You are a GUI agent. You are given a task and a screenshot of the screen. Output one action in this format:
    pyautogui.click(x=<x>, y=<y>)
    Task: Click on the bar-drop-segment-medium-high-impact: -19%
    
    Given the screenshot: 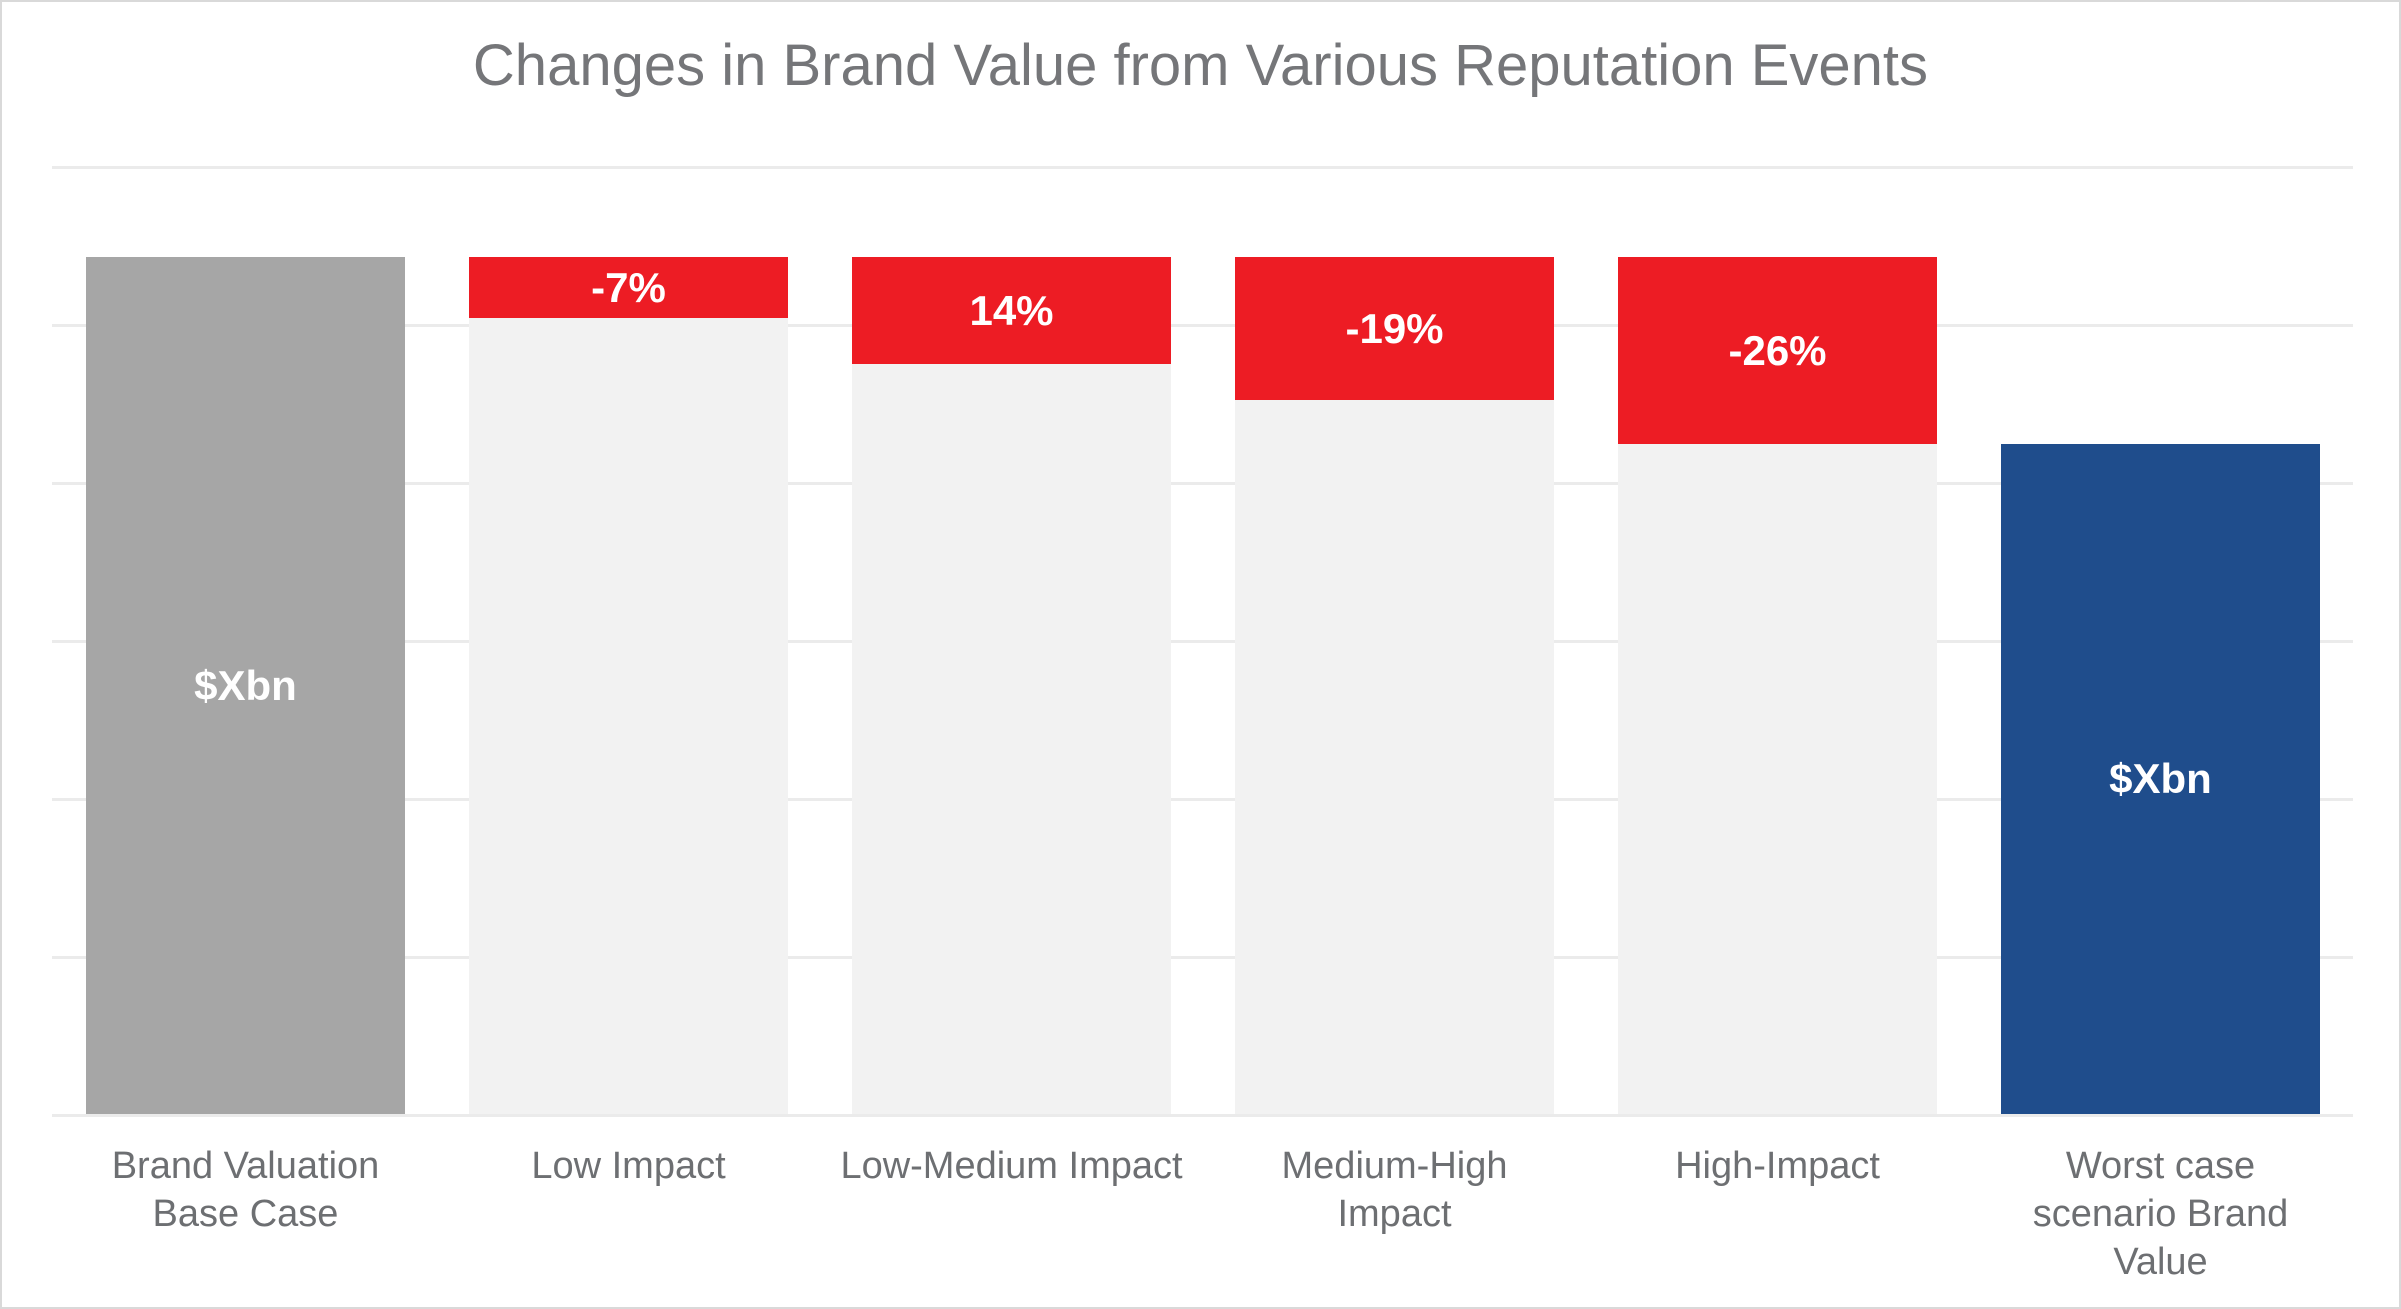 What is the action you would take?
    pyautogui.click(x=1394, y=328)
    